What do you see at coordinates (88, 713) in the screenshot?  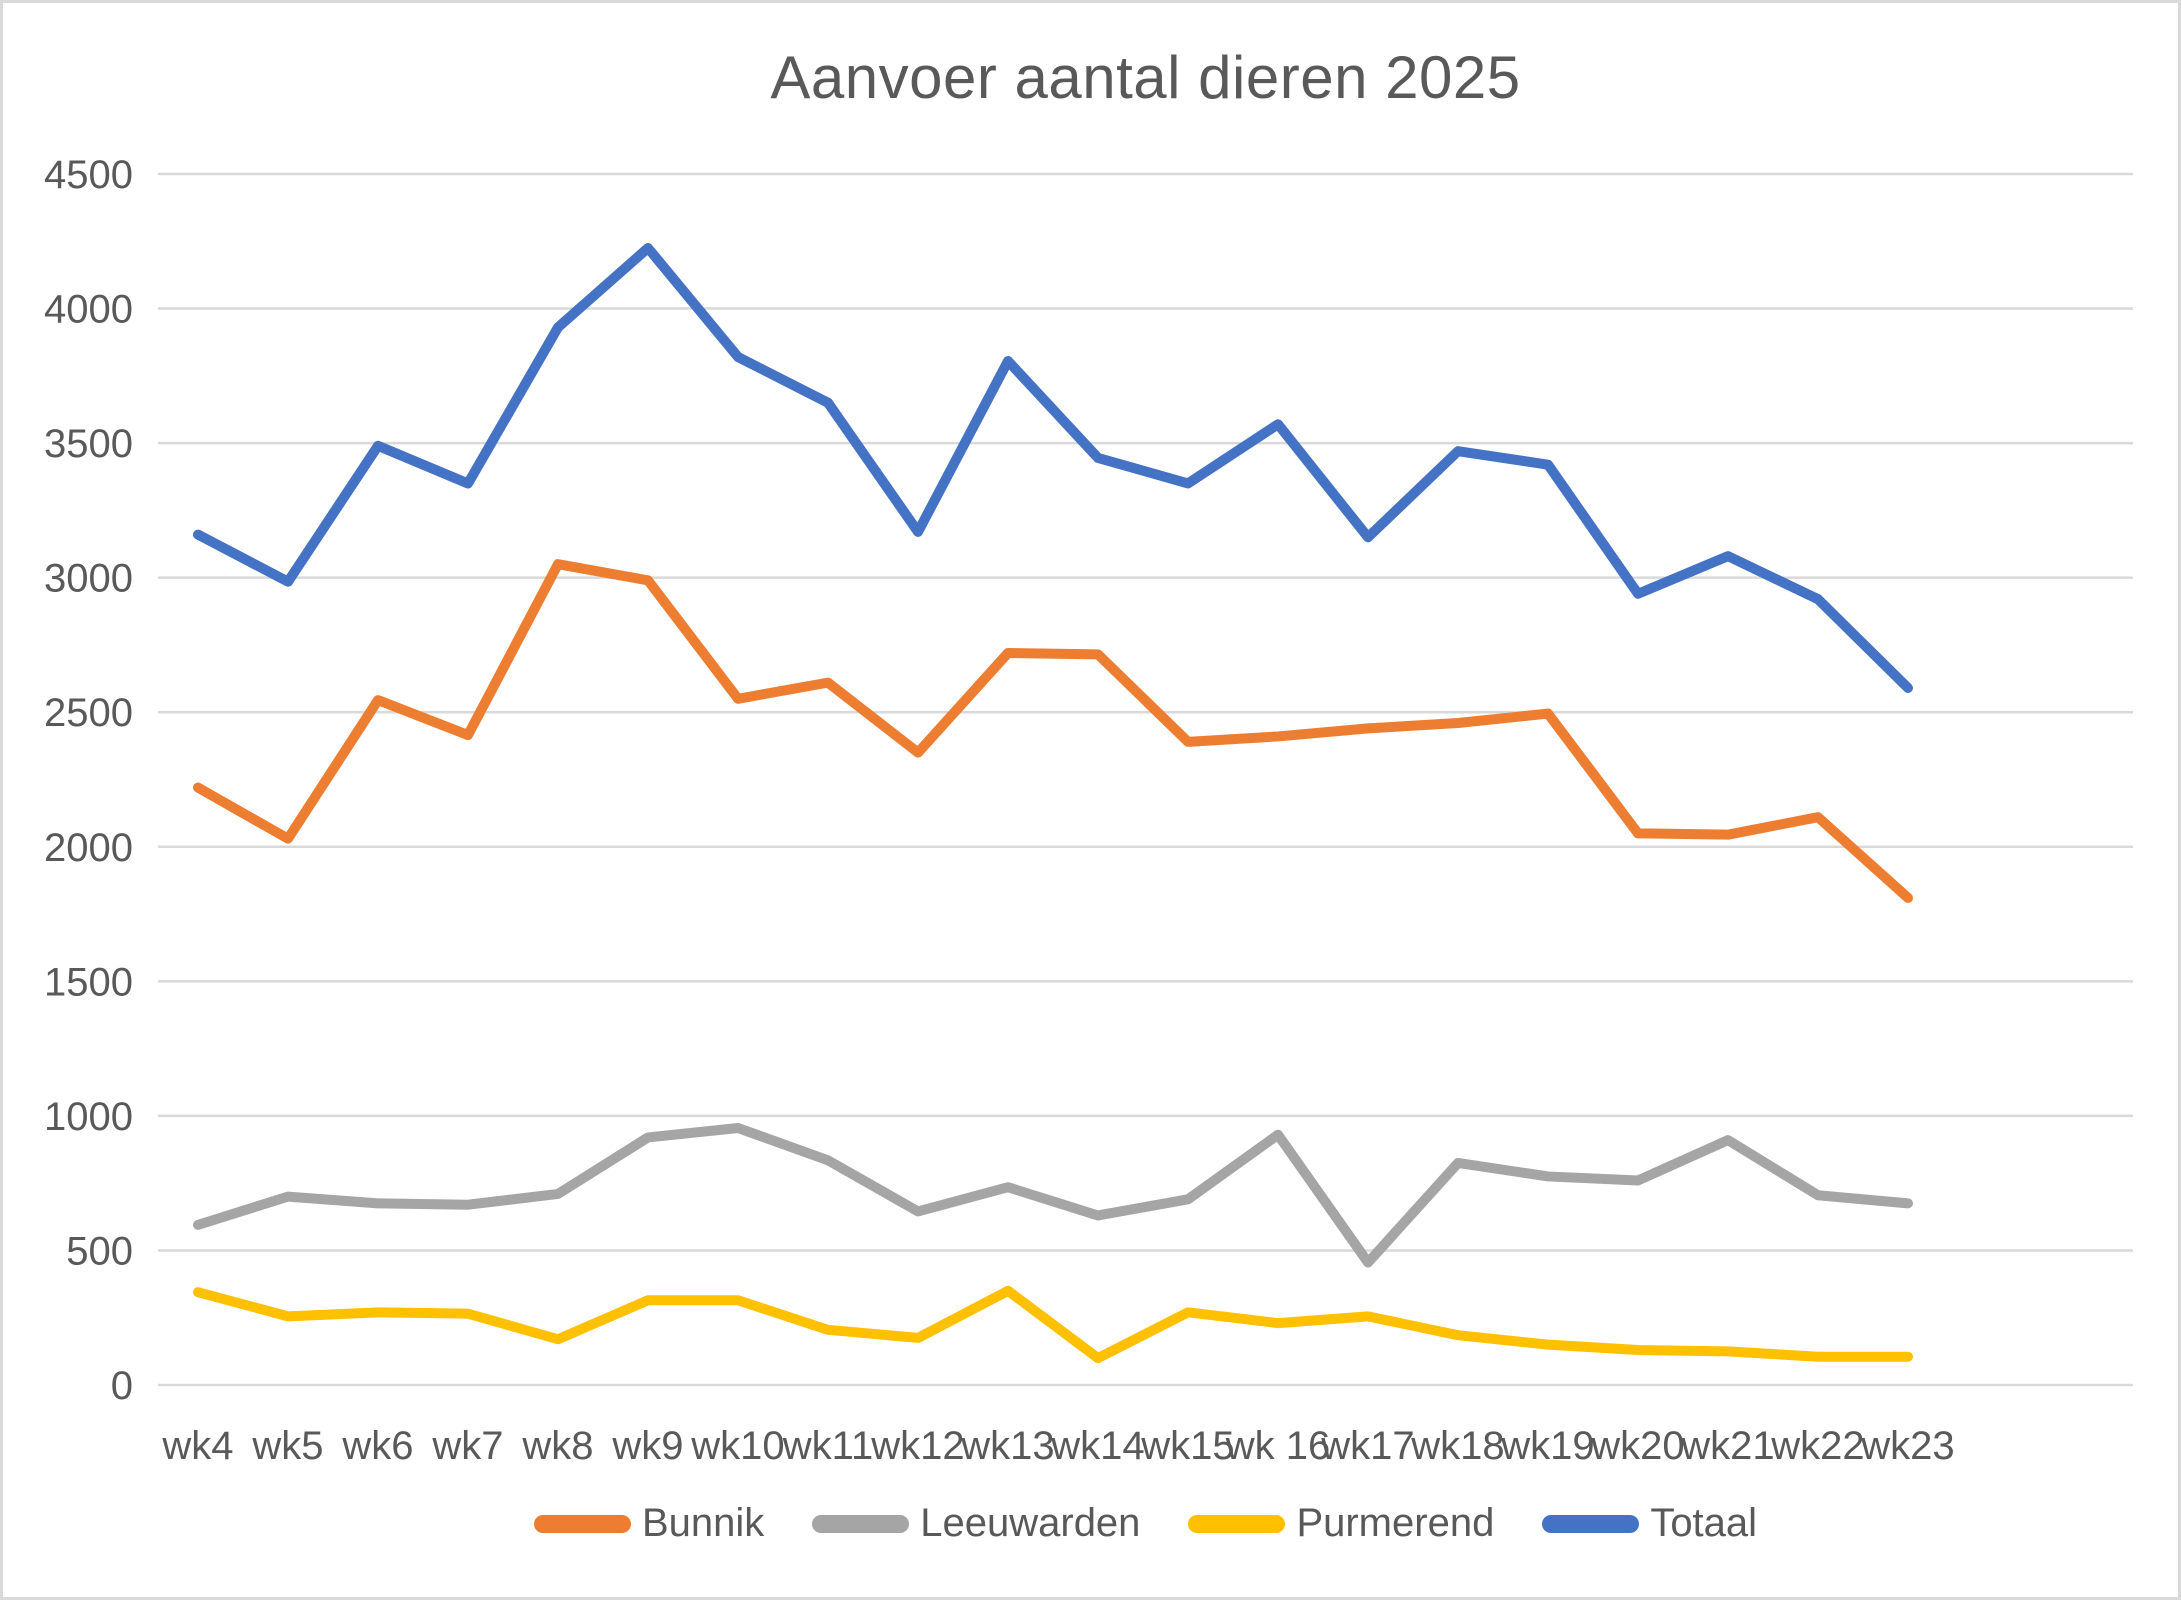 I see `y-tick-label: 2500` at bounding box center [88, 713].